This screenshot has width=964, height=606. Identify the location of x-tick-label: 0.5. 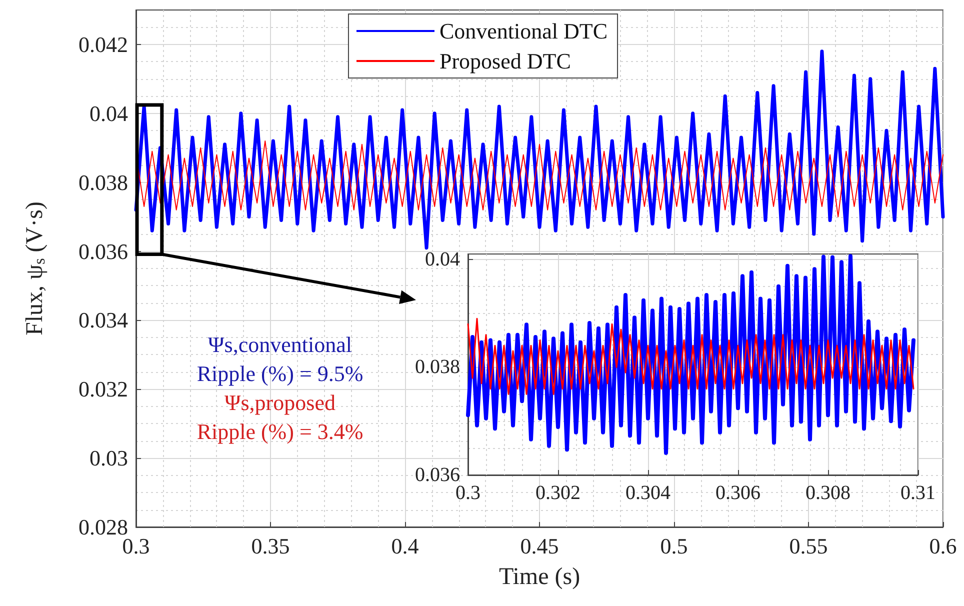
(674, 546).